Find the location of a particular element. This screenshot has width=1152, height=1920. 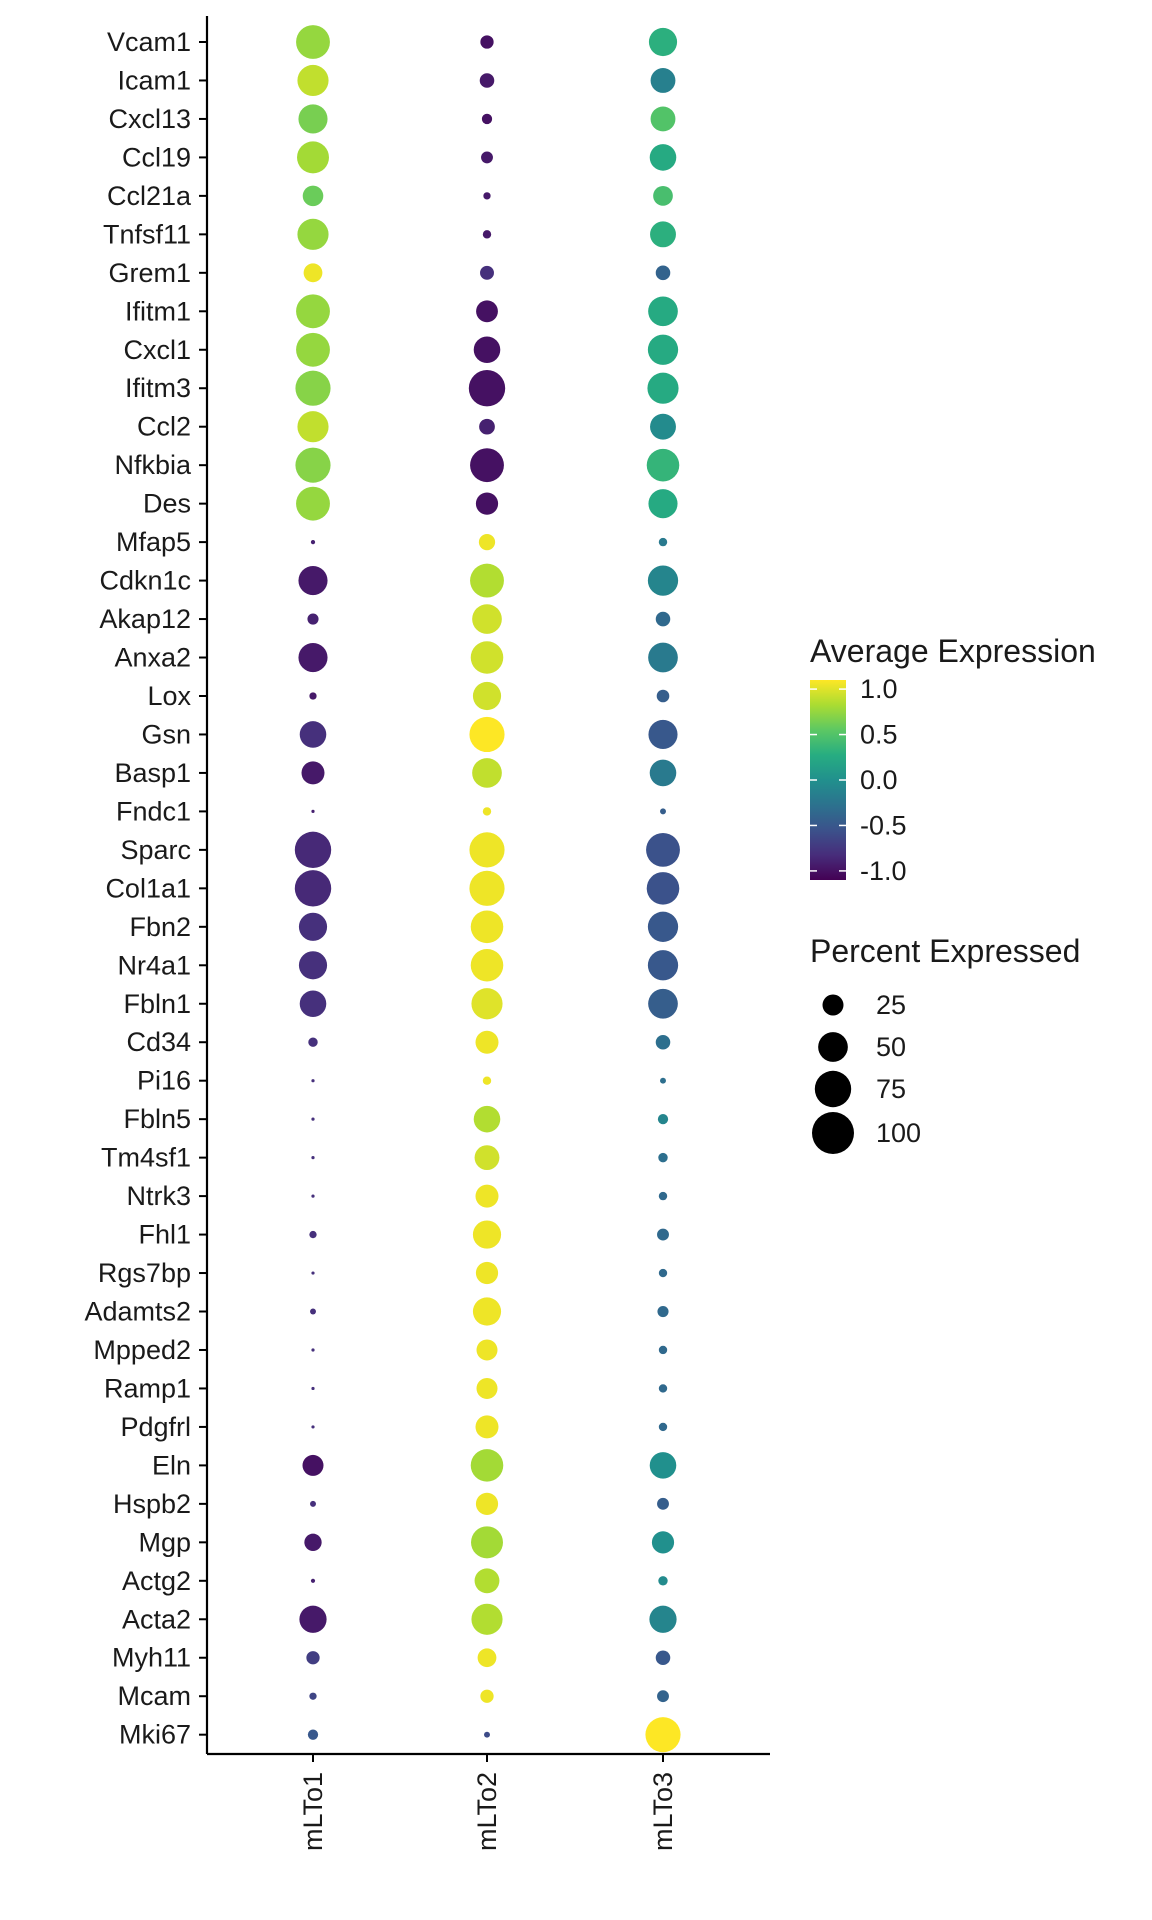

dot-Nfkbia-mLTo1 is located at coordinates (313, 465).